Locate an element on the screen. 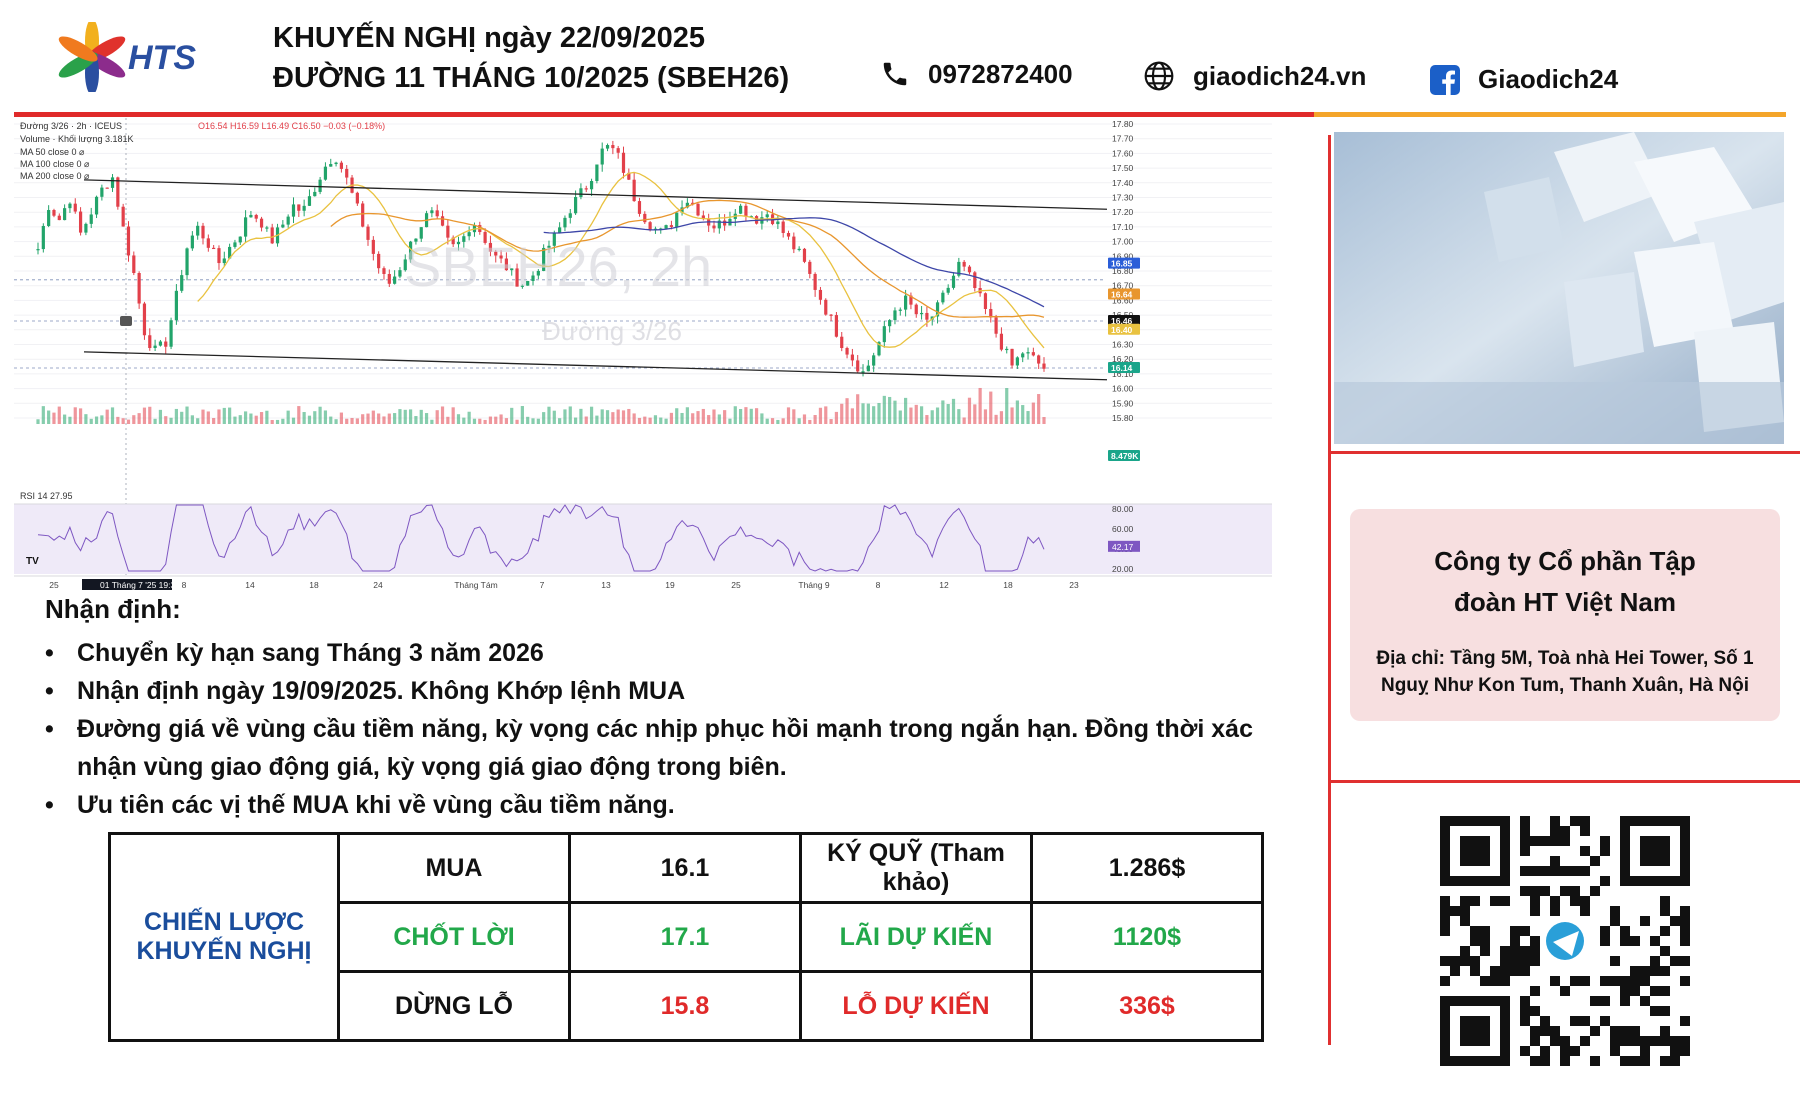 The height and width of the screenshot is (1112, 1800). telegram-qr-code is located at coordinates (1565, 941).